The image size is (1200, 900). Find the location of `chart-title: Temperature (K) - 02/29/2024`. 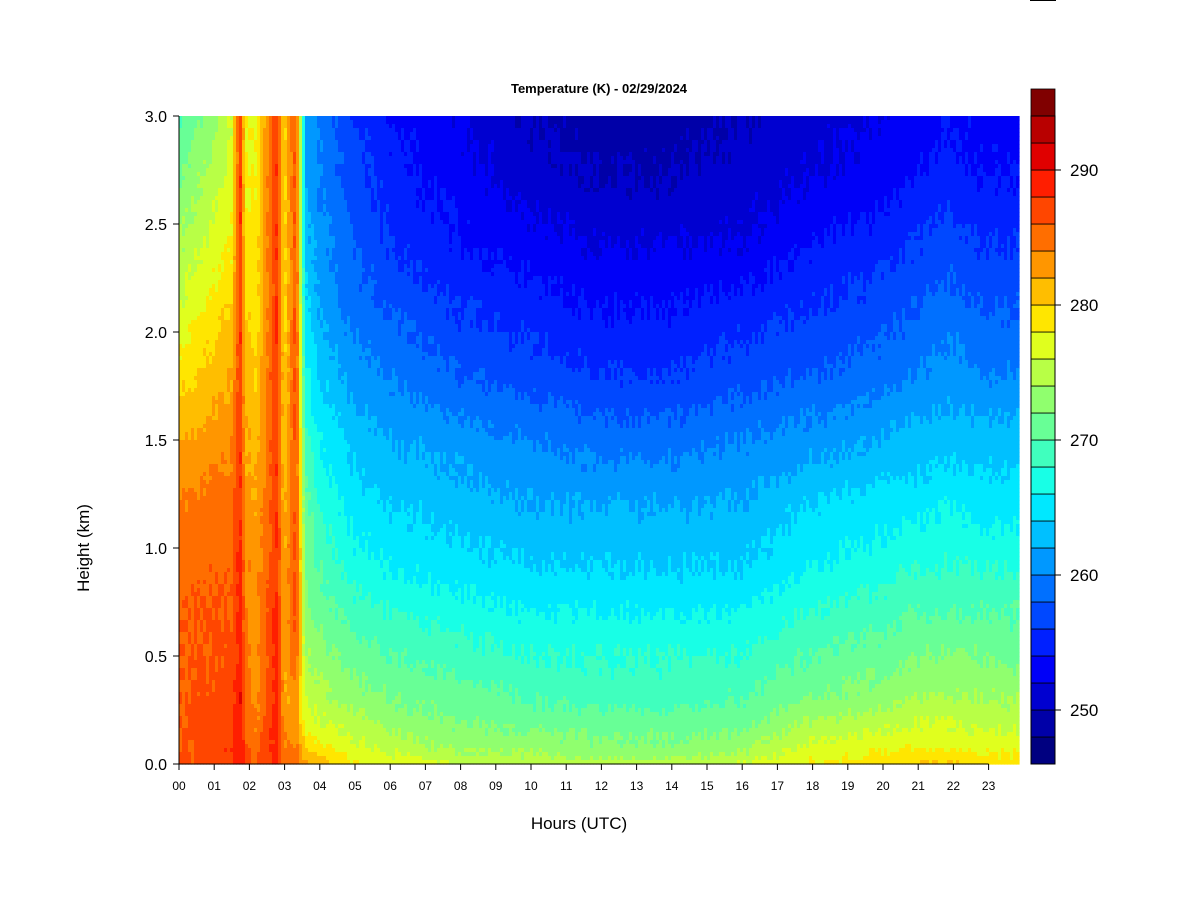

chart-title: Temperature (K) - 02/29/2024 is located at coordinates (599, 88).